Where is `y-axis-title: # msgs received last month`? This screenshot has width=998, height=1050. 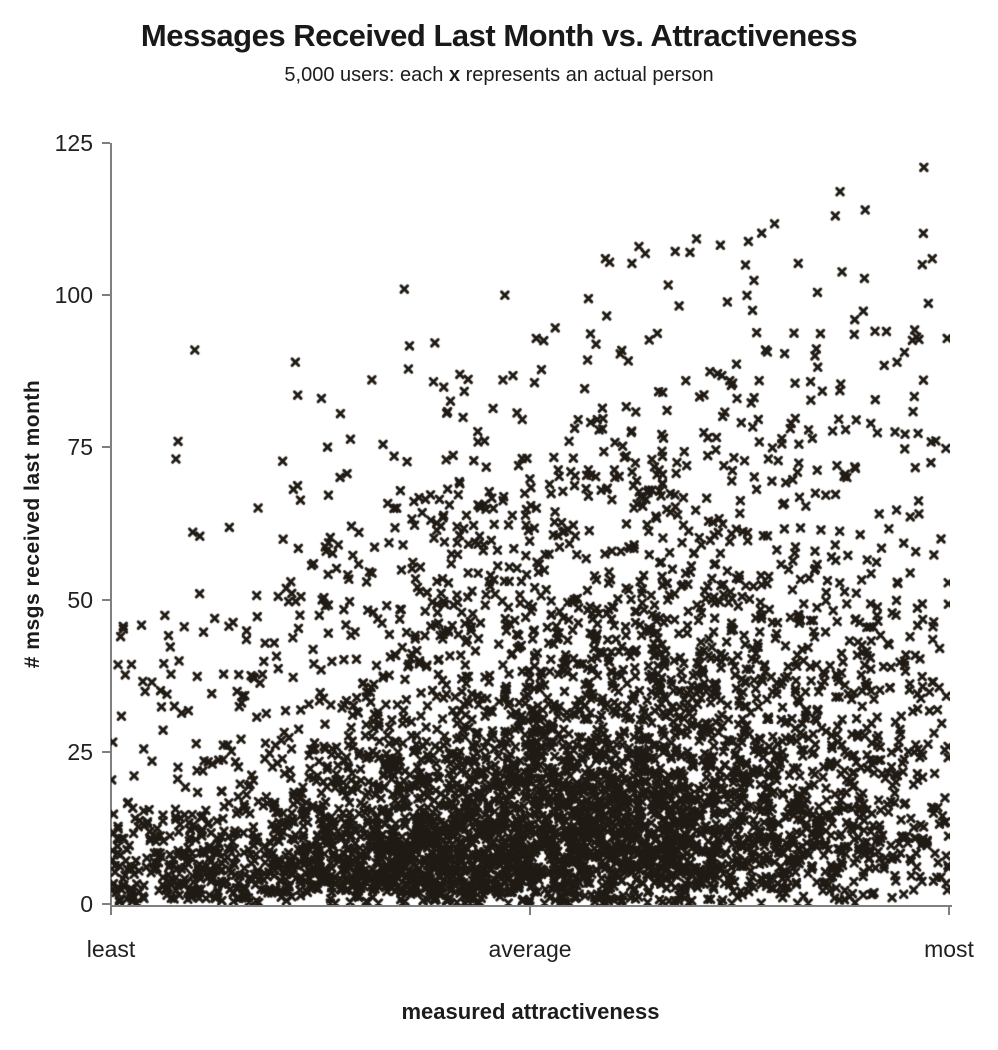 y-axis-title: # msgs received last month is located at coordinates (32, 524).